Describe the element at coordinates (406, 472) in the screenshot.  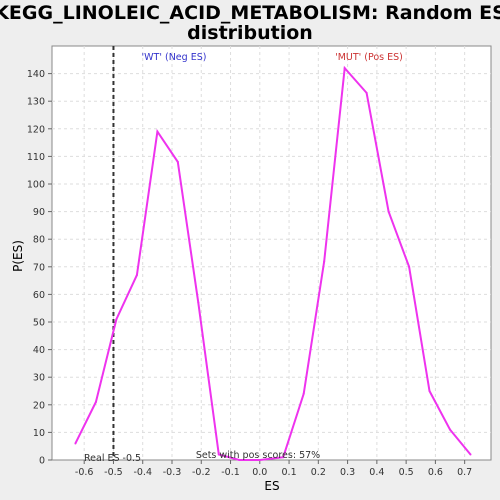
I see `x-tick-label: 0.5` at that location.